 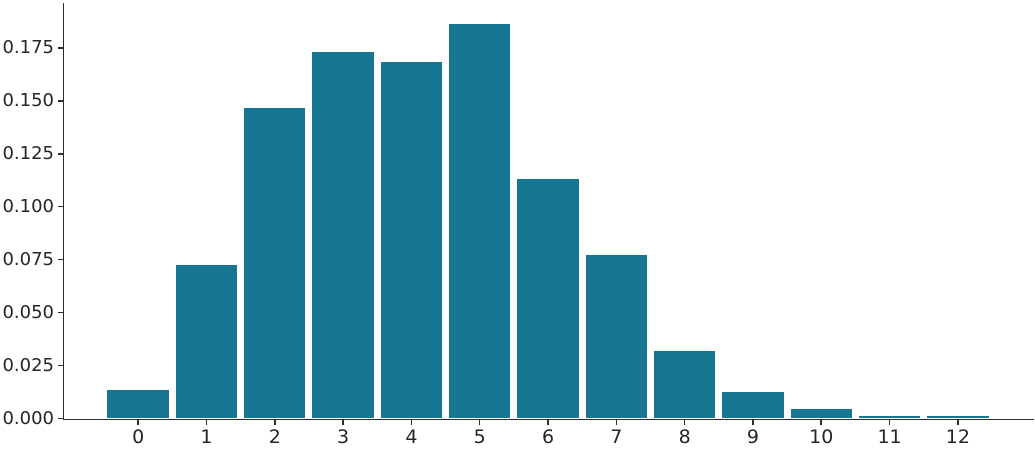 I want to click on x-tick-label: 10, so click(x=821, y=437).